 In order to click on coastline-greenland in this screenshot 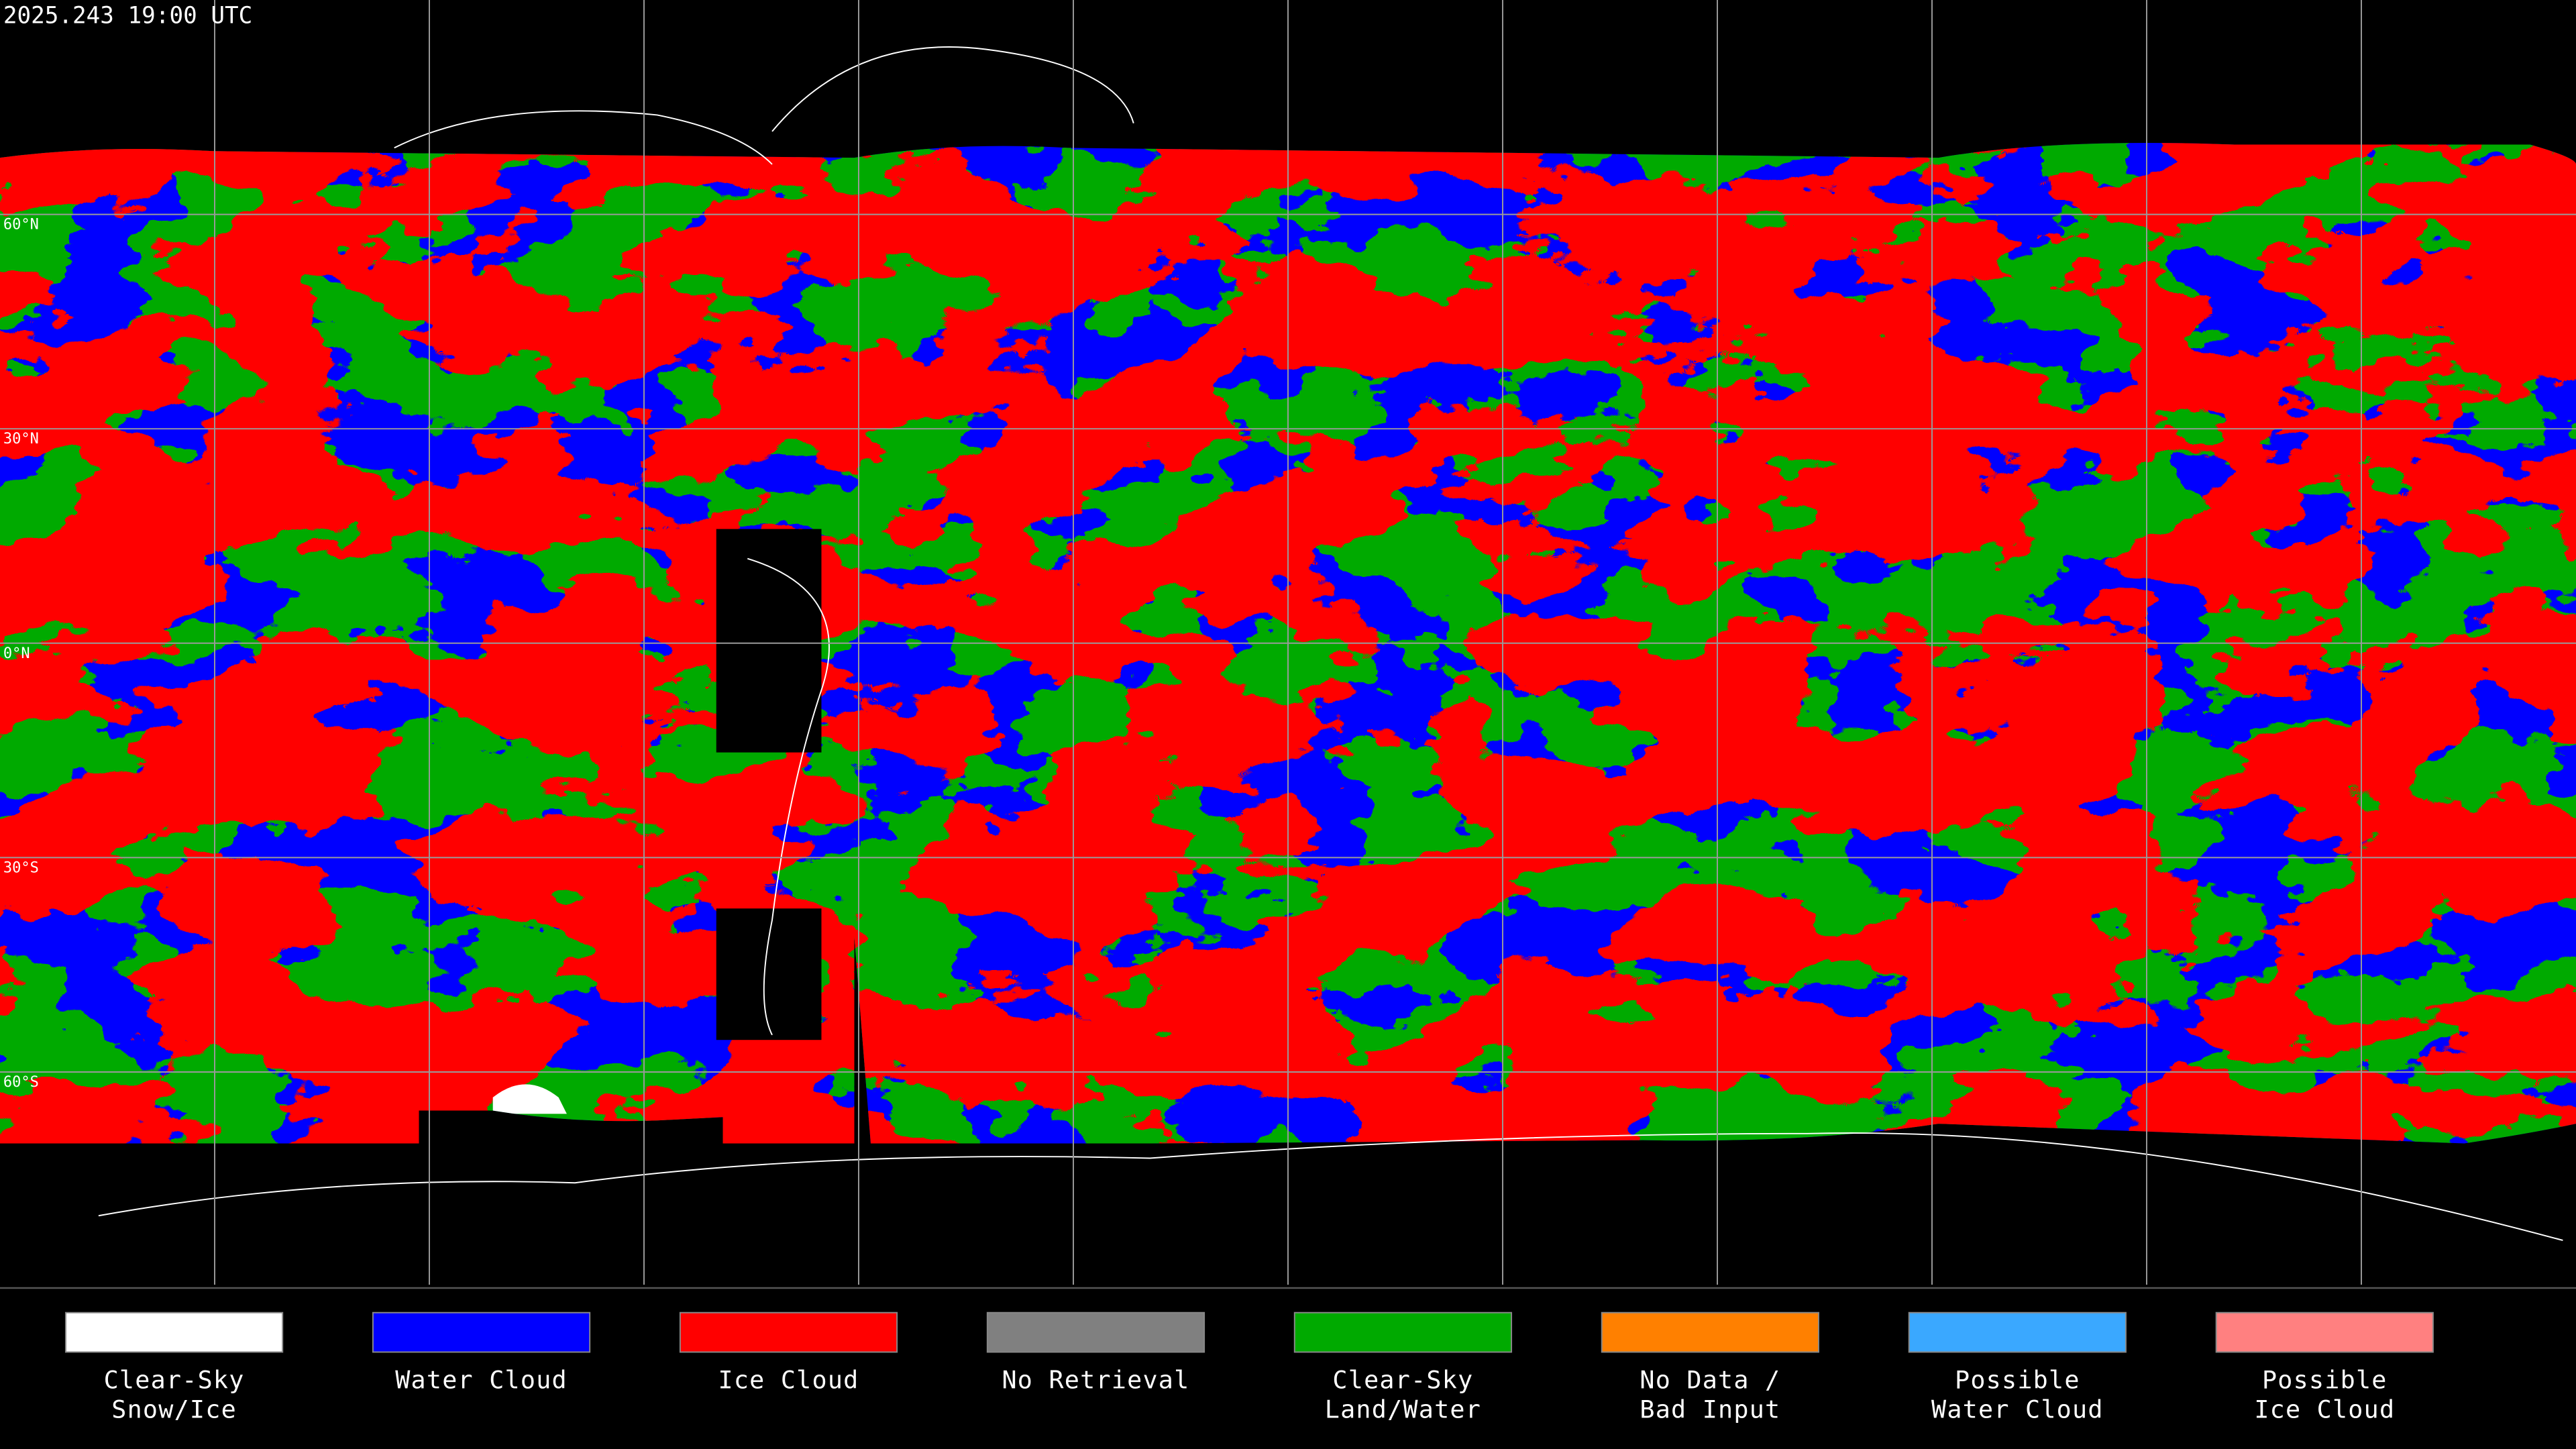, I will do `click(952, 89)`.